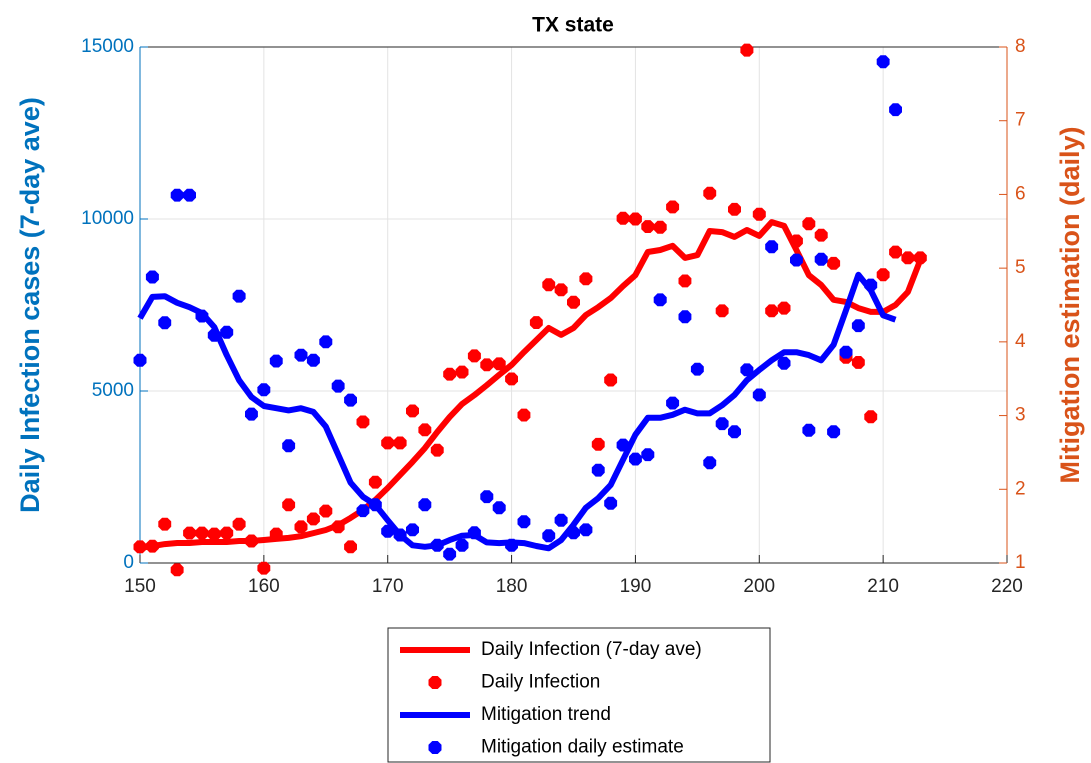 The height and width of the screenshot is (763, 1091). What do you see at coordinates (546, 714) in the screenshot?
I see `legend-label: Mitigation trend` at bounding box center [546, 714].